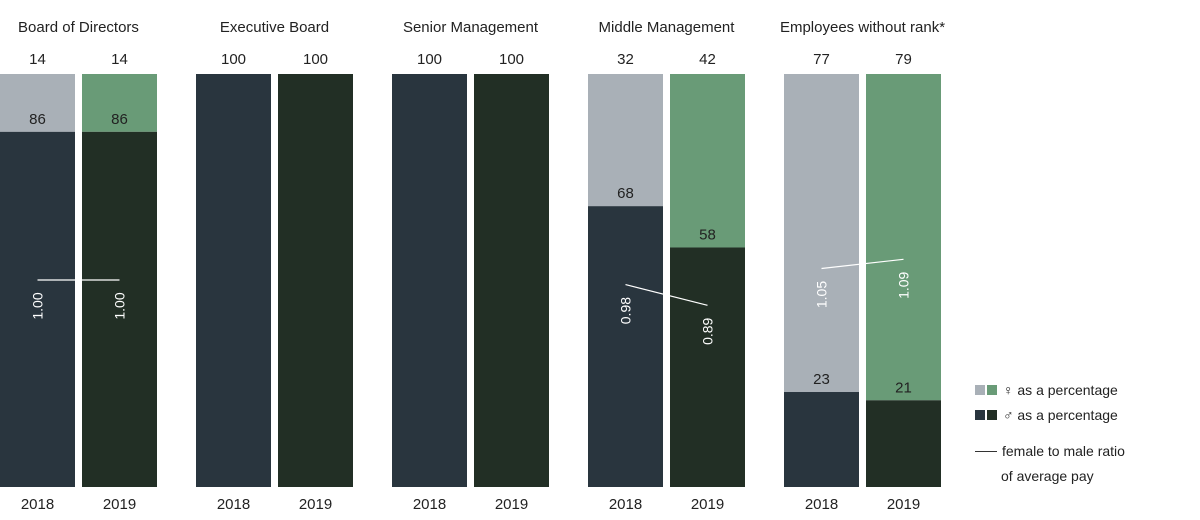 The width and height of the screenshot is (1200, 520). I want to click on legend-male-swatch-2018, so click(980, 414).